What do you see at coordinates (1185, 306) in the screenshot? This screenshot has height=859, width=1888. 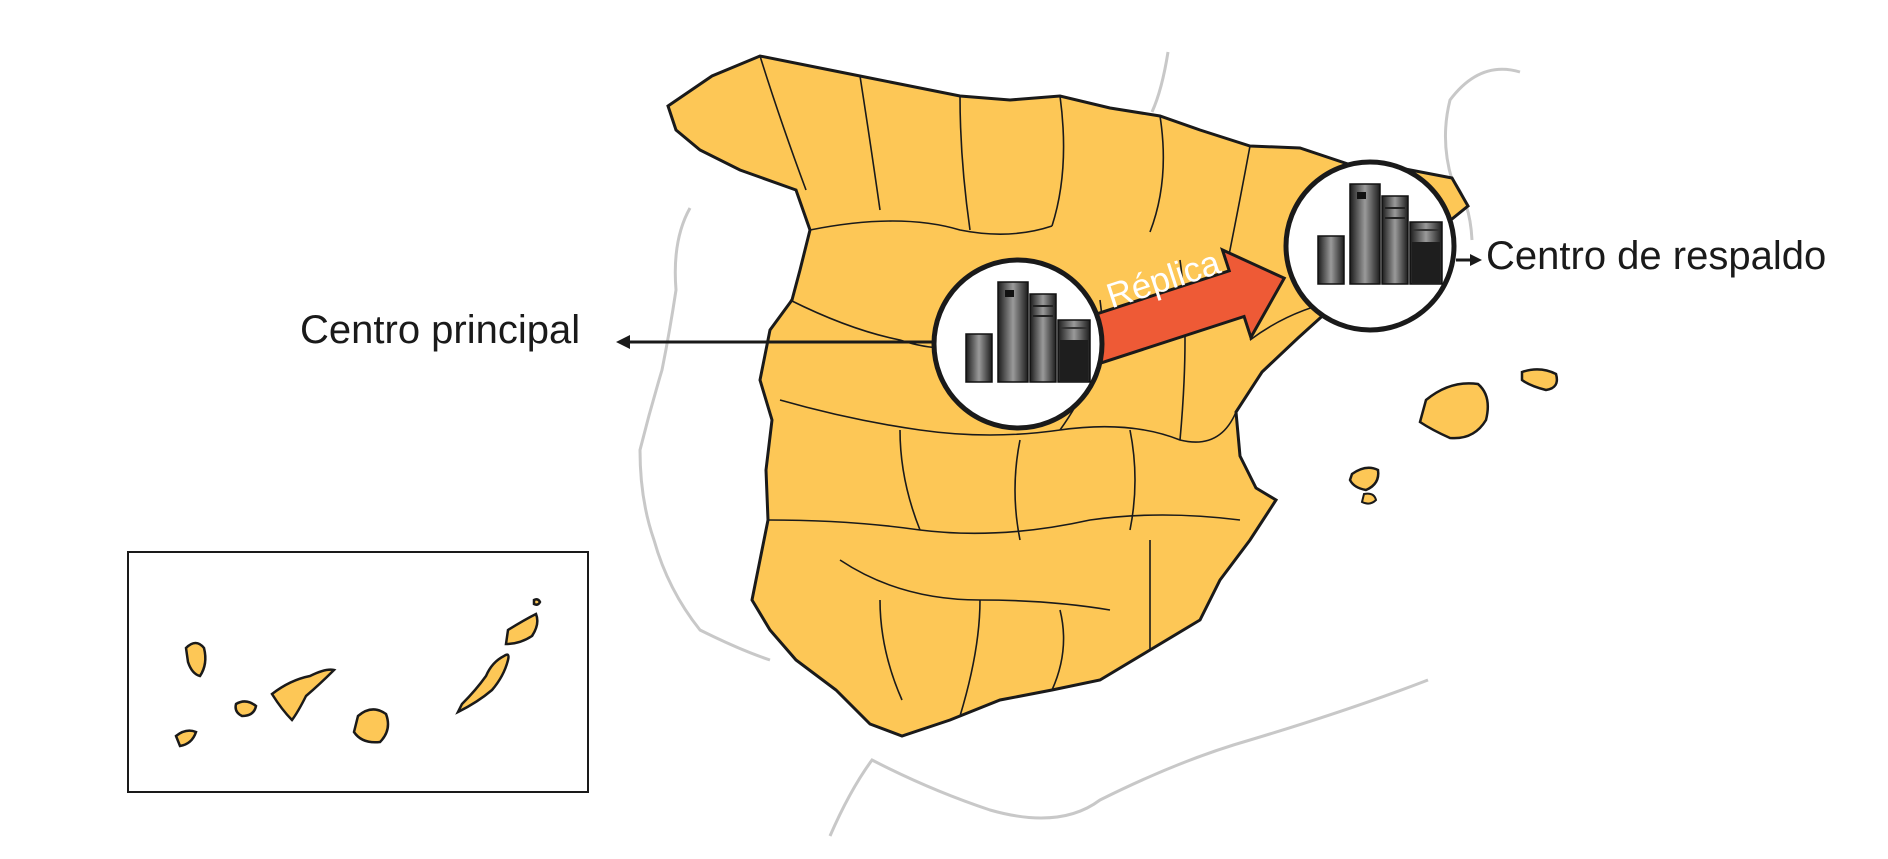 I see `replication-arrow` at bounding box center [1185, 306].